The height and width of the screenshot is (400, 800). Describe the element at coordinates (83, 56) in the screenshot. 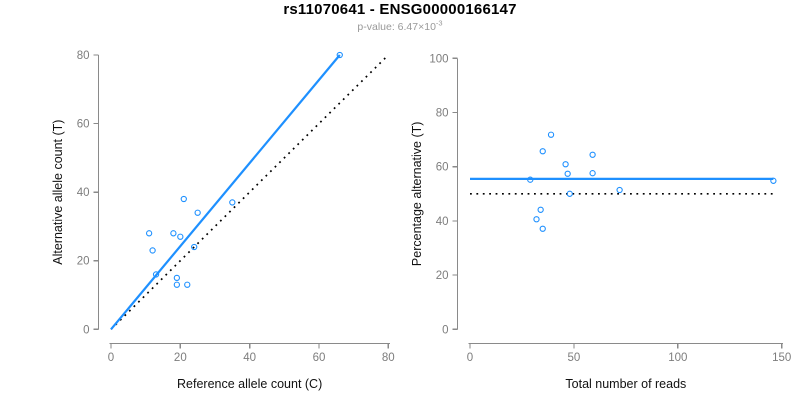

I see `allele-counts-y-tick-label: 80` at that location.